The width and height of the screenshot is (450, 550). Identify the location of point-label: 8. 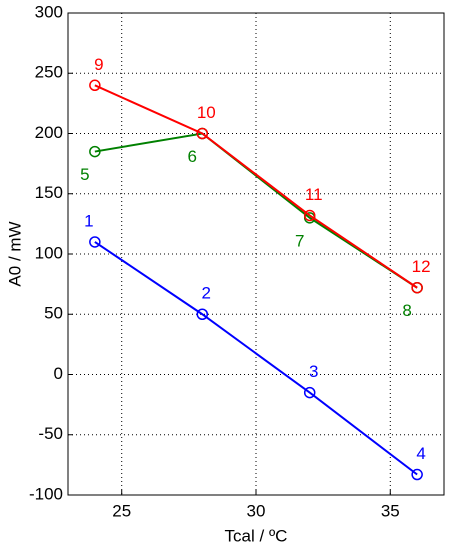
(406, 310).